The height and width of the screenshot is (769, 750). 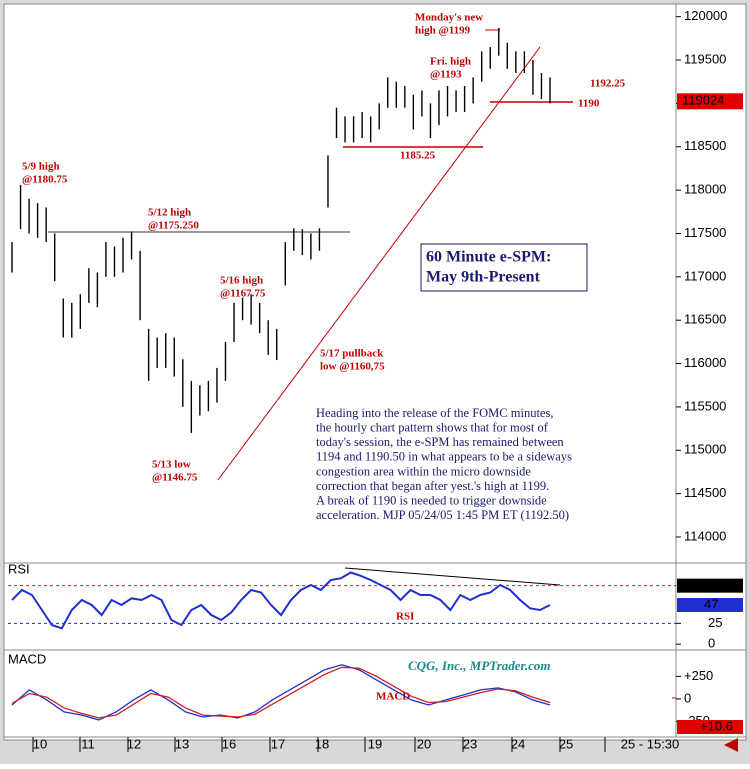 What do you see at coordinates (88, 743) in the screenshot?
I see `x-tick-label: 11` at bounding box center [88, 743].